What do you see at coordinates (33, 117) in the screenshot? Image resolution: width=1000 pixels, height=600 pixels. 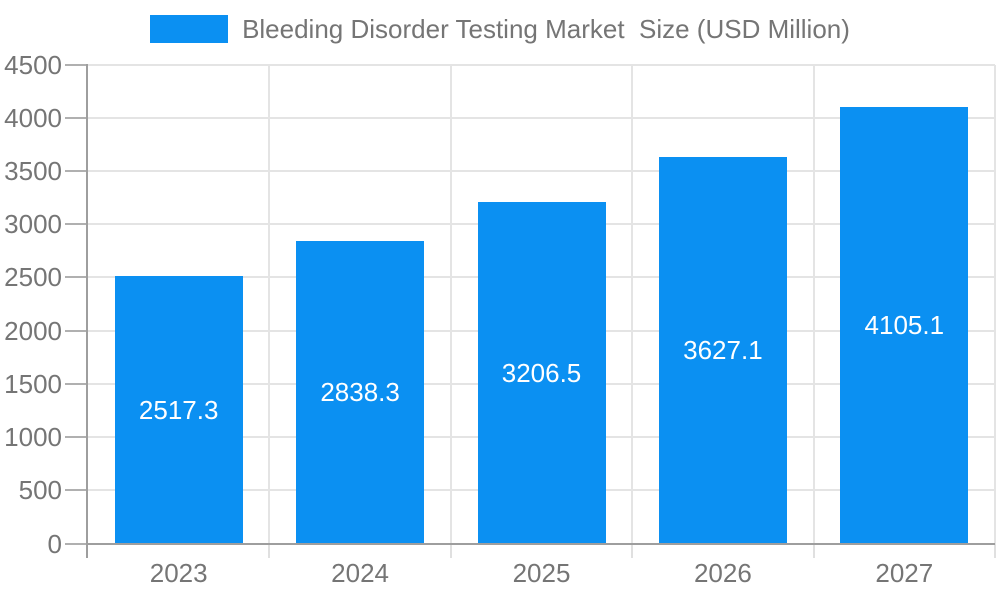 I see `y-axis-tick-label: 4000` at bounding box center [33, 117].